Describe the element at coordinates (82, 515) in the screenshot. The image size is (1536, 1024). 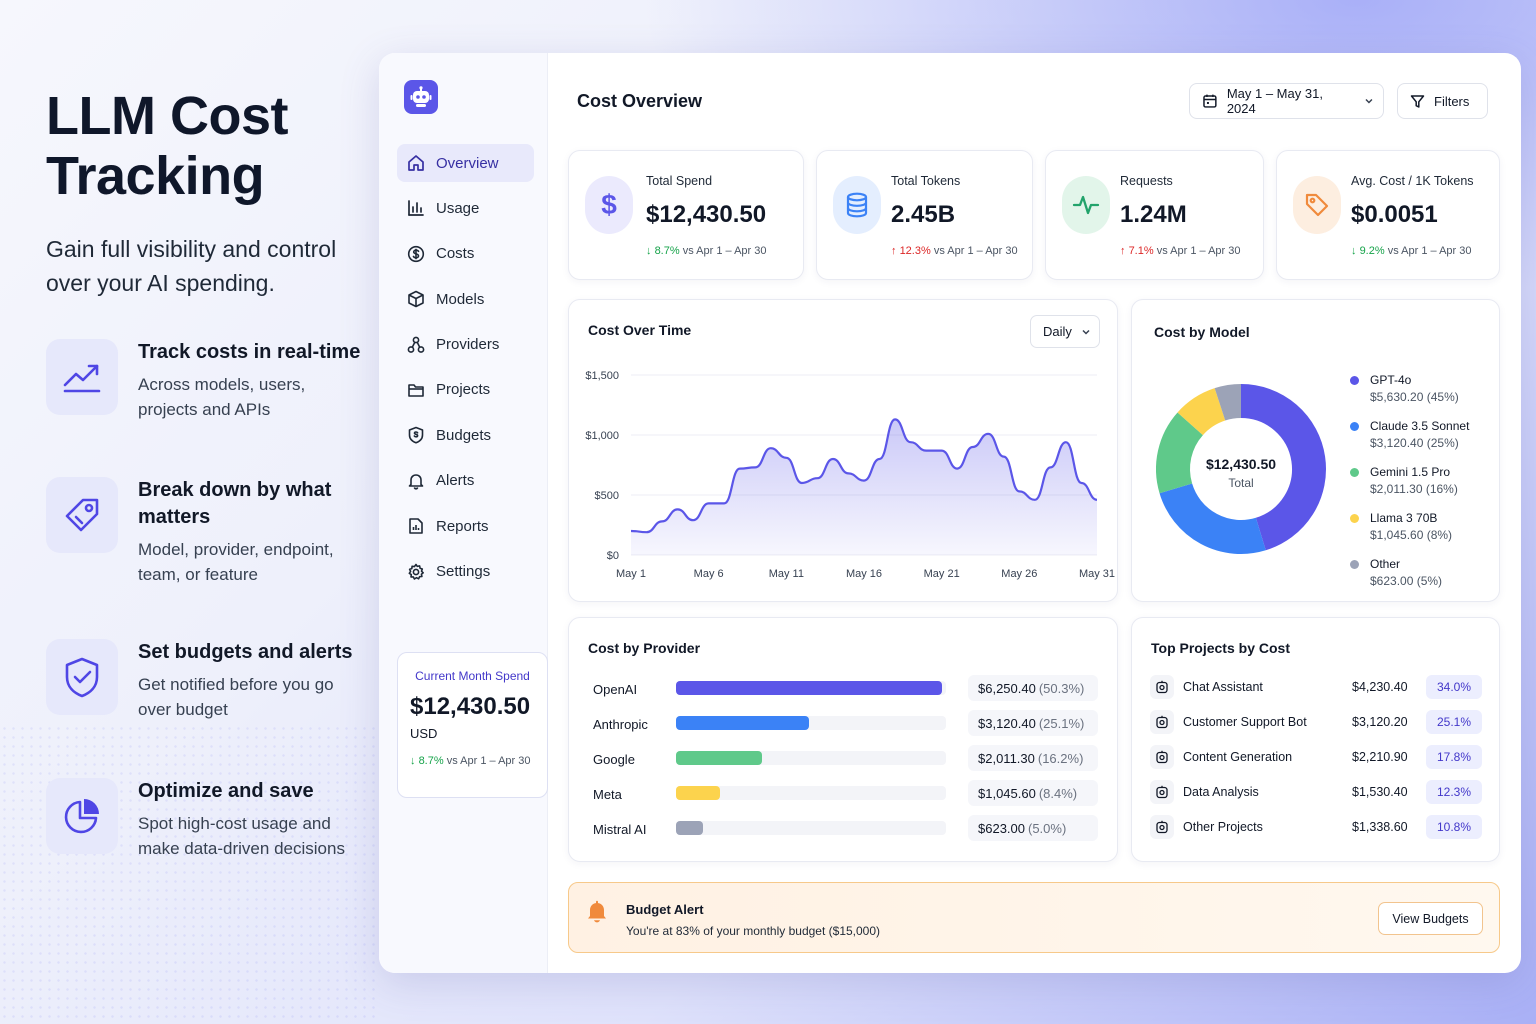
I see `tag-icon` at that location.